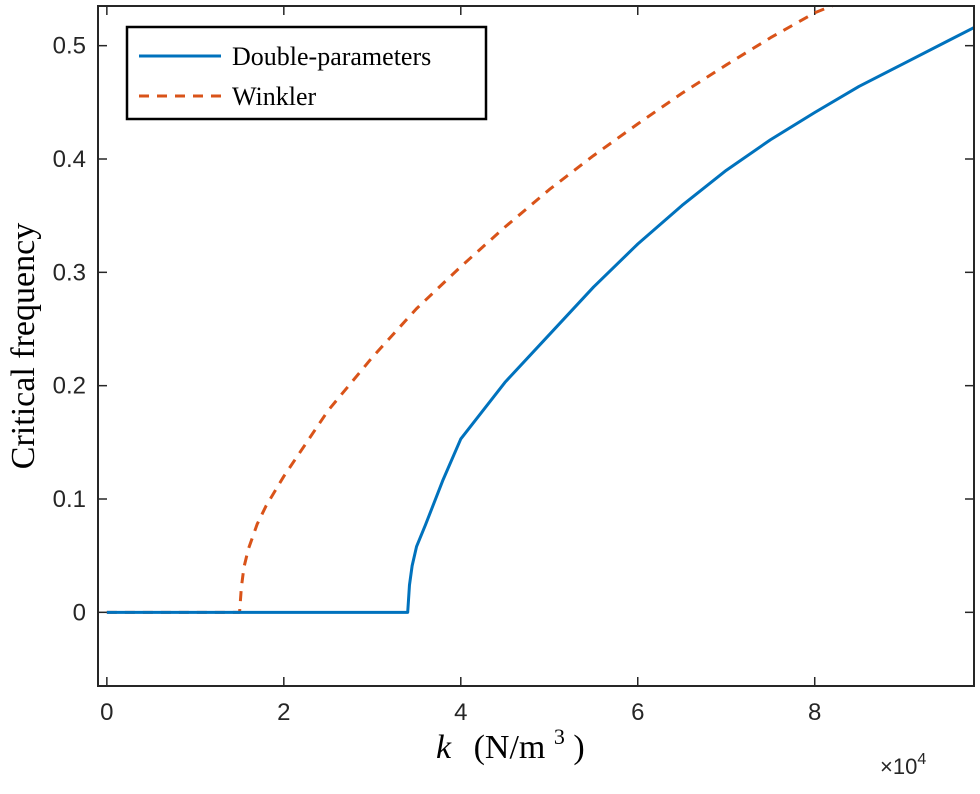 The height and width of the screenshot is (794, 980). I want to click on x-tick-label: 2, so click(283, 712).